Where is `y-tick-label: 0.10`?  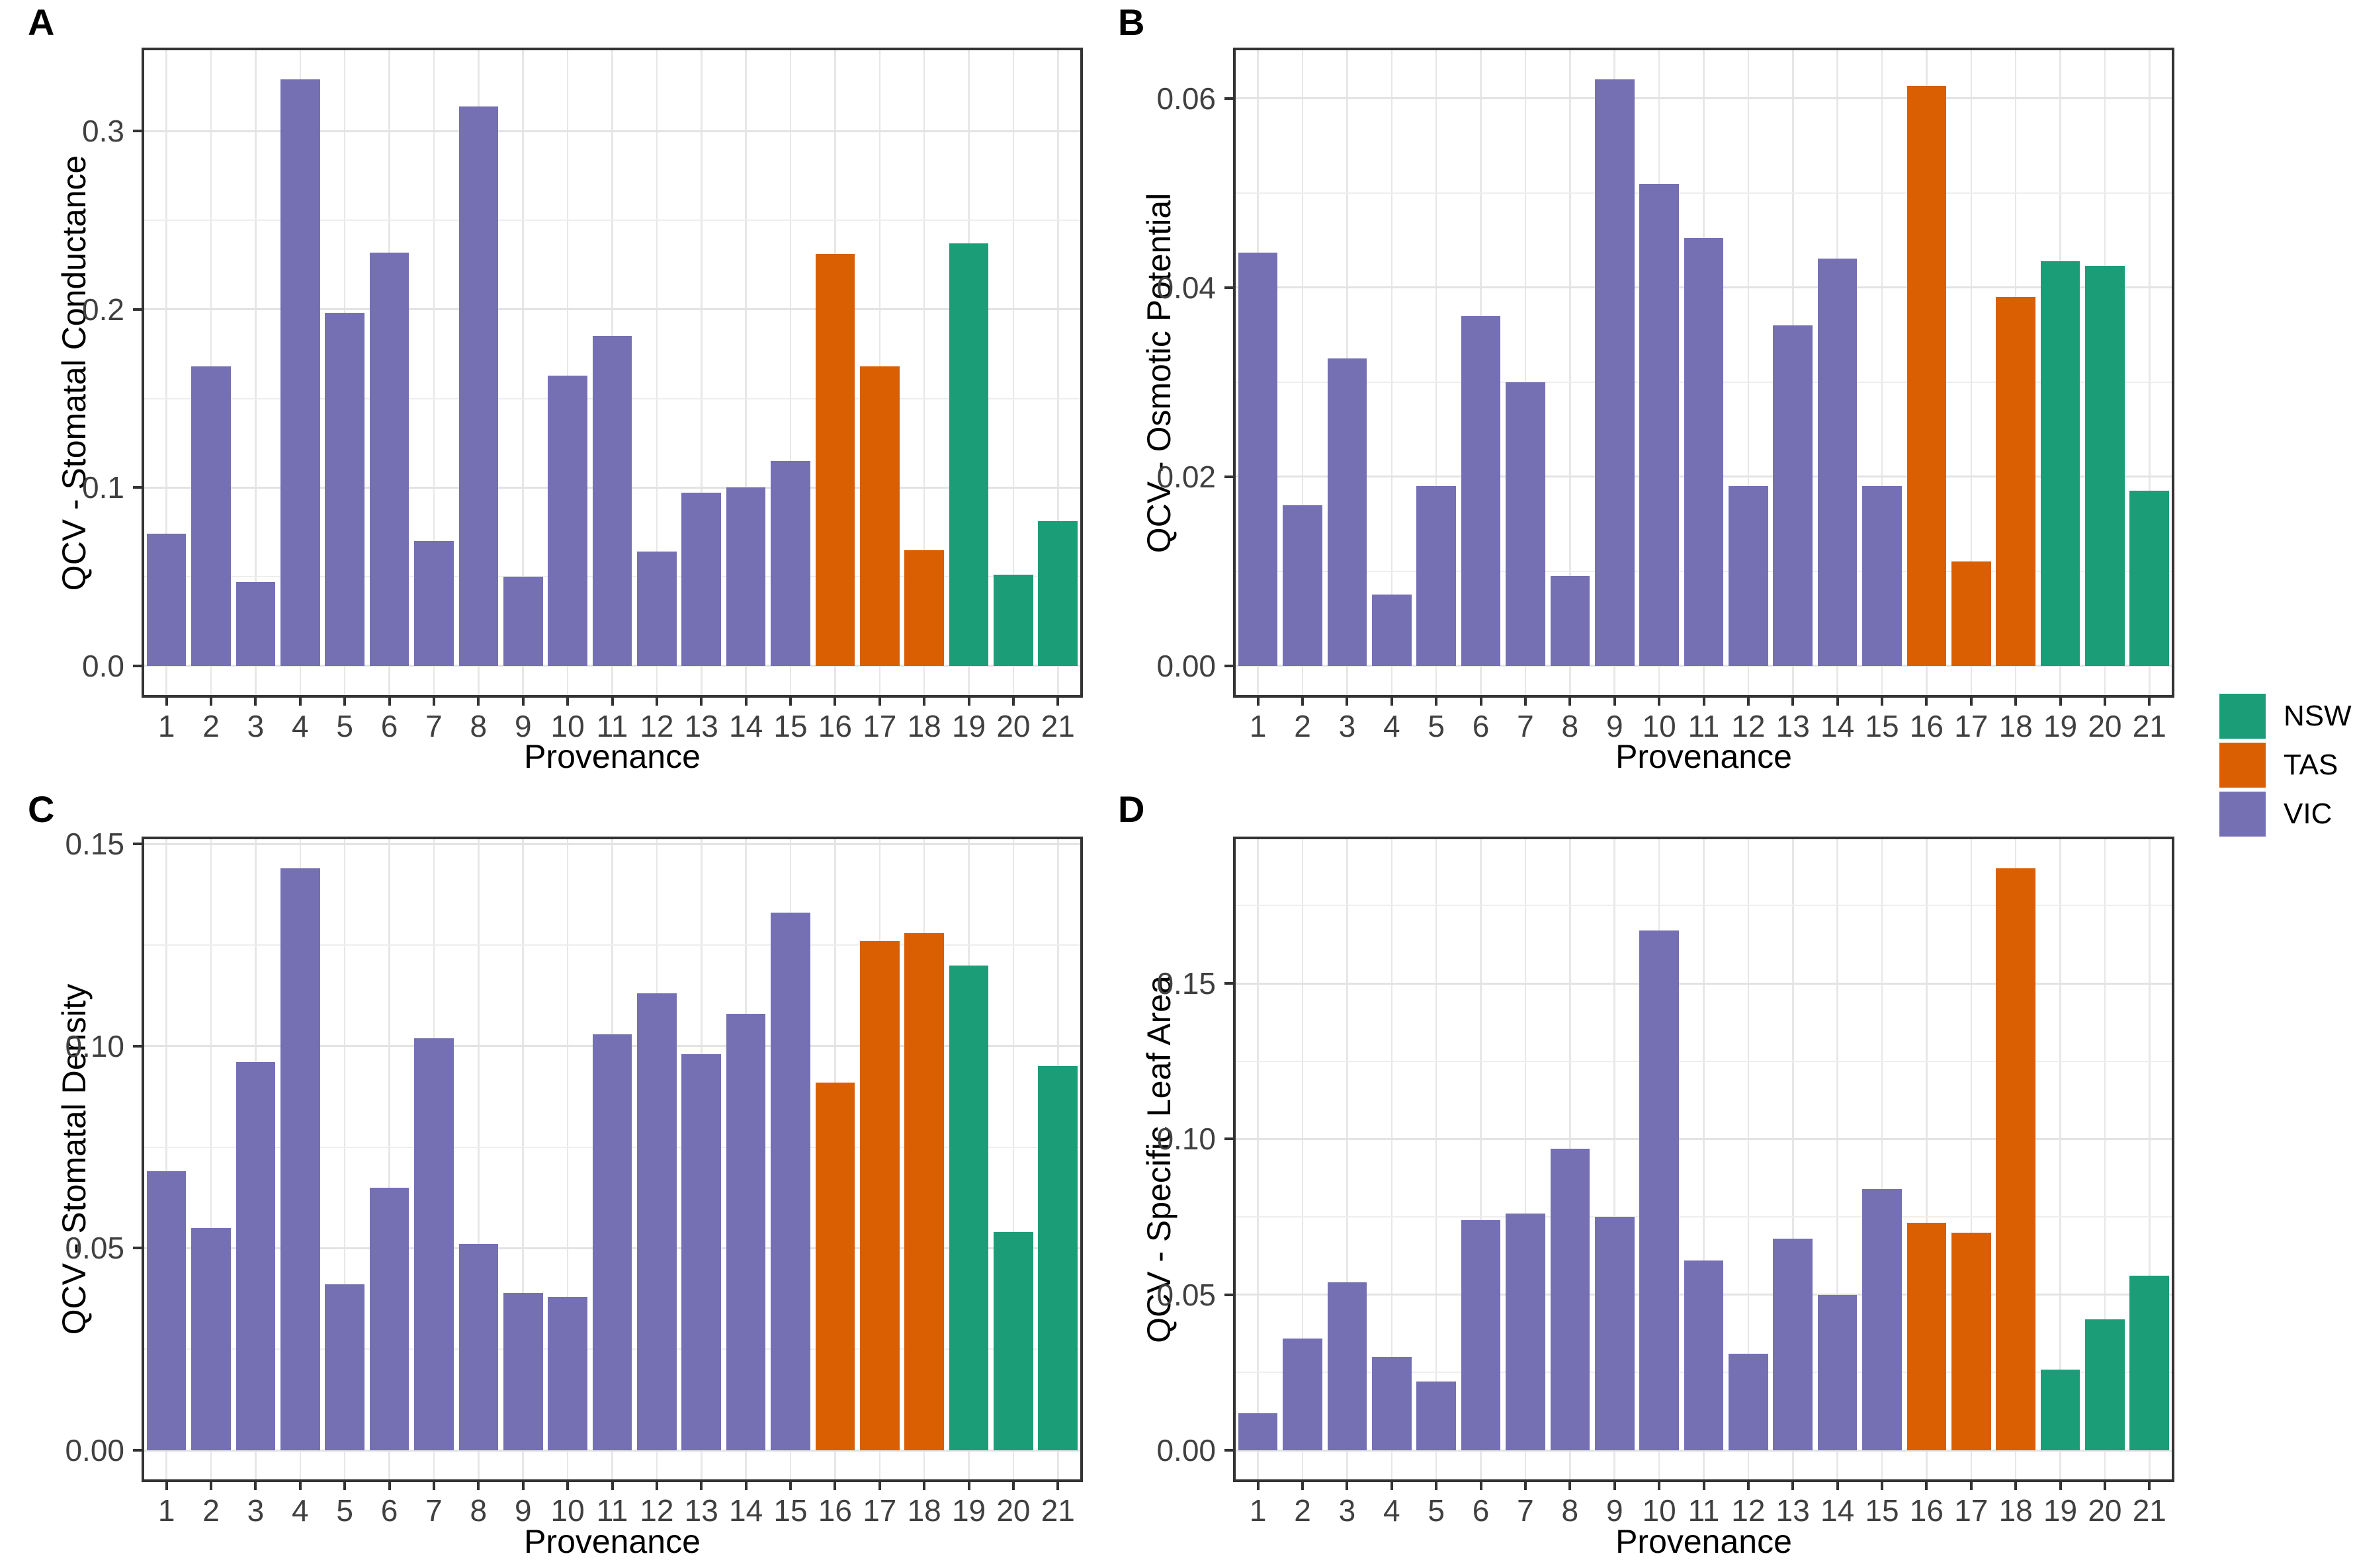
y-tick-label: 0.10 is located at coordinates (1186, 1139).